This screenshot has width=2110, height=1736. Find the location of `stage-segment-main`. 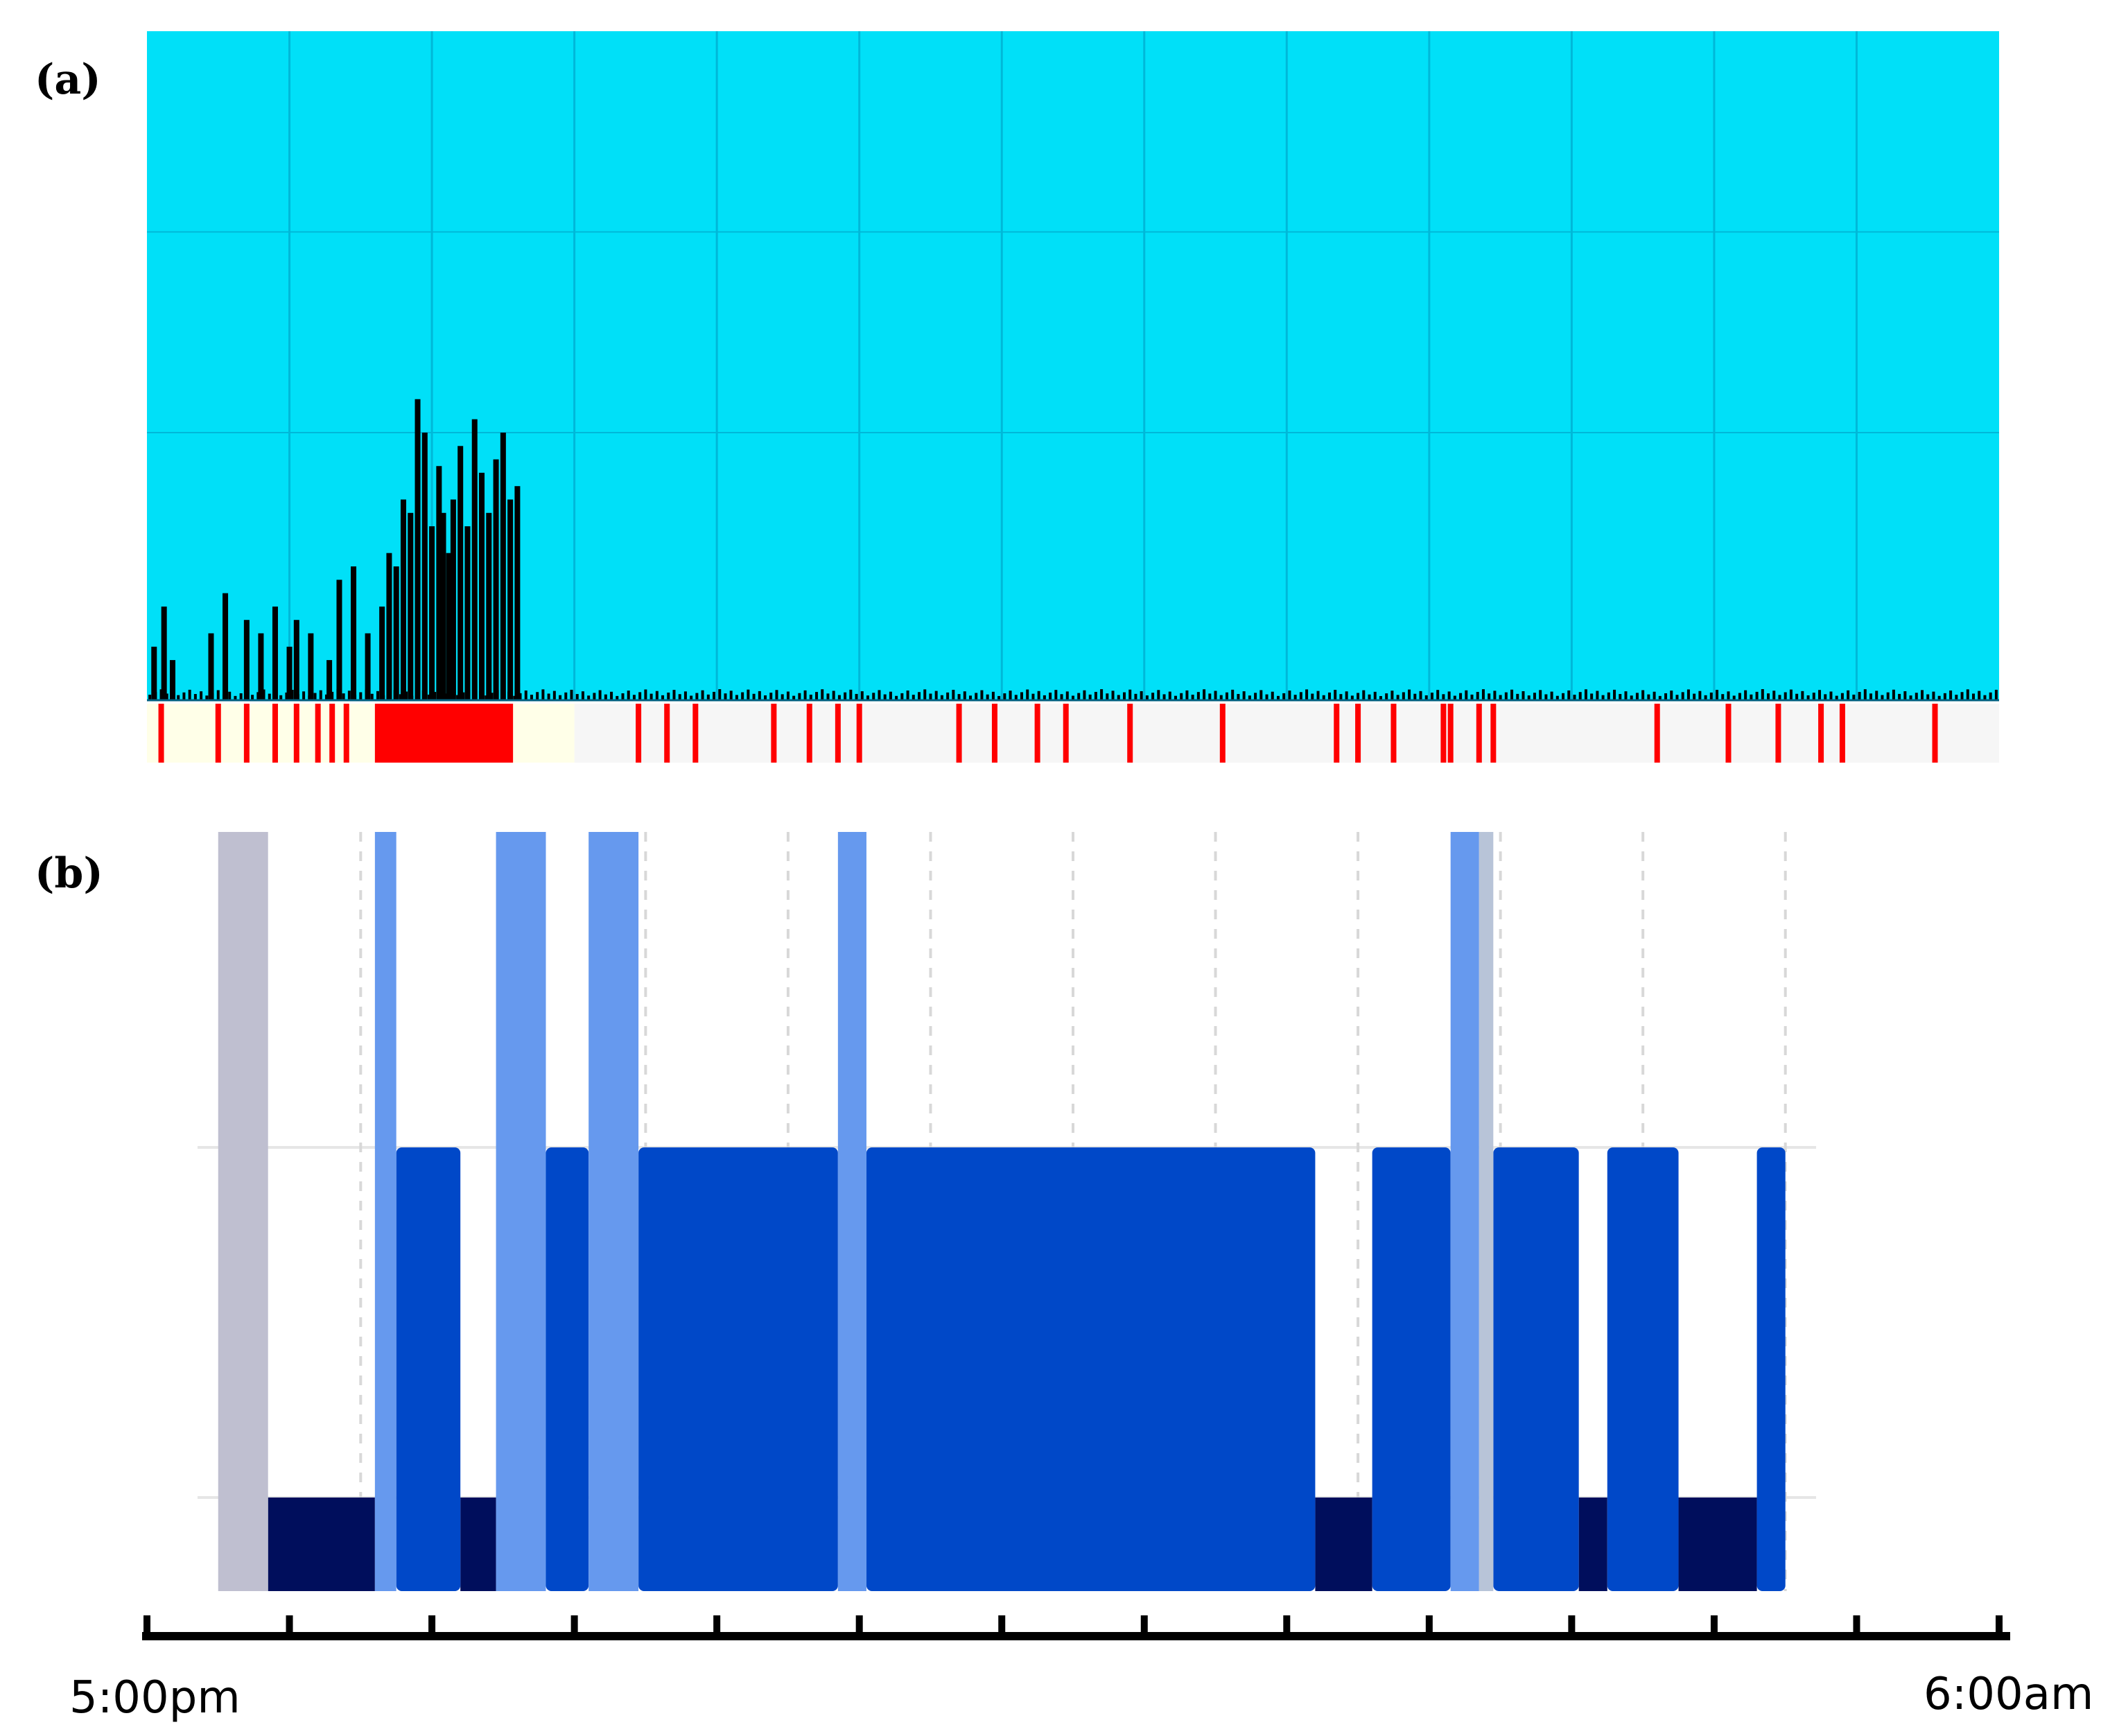

stage-segment-main is located at coordinates (567, 1369).